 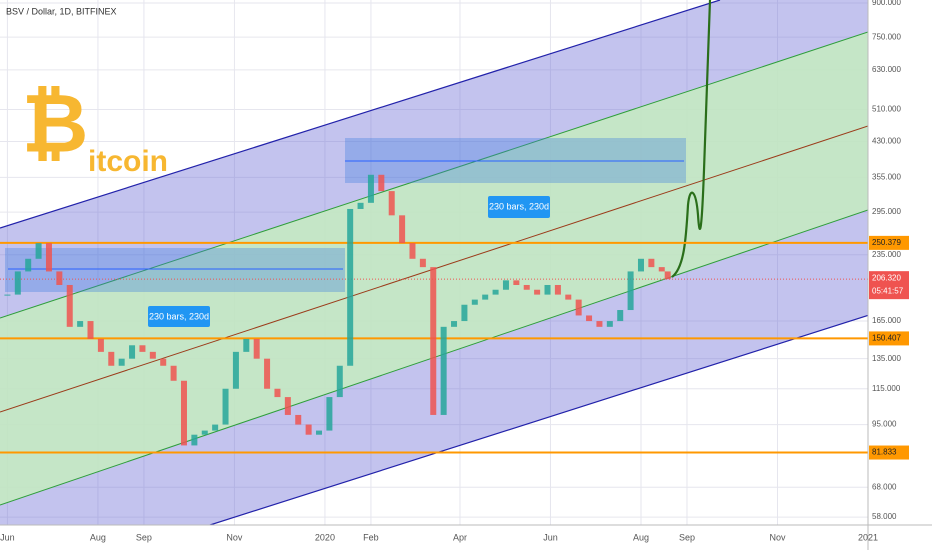 I want to click on y-tick-label: 95.000, so click(x=884, y=424).